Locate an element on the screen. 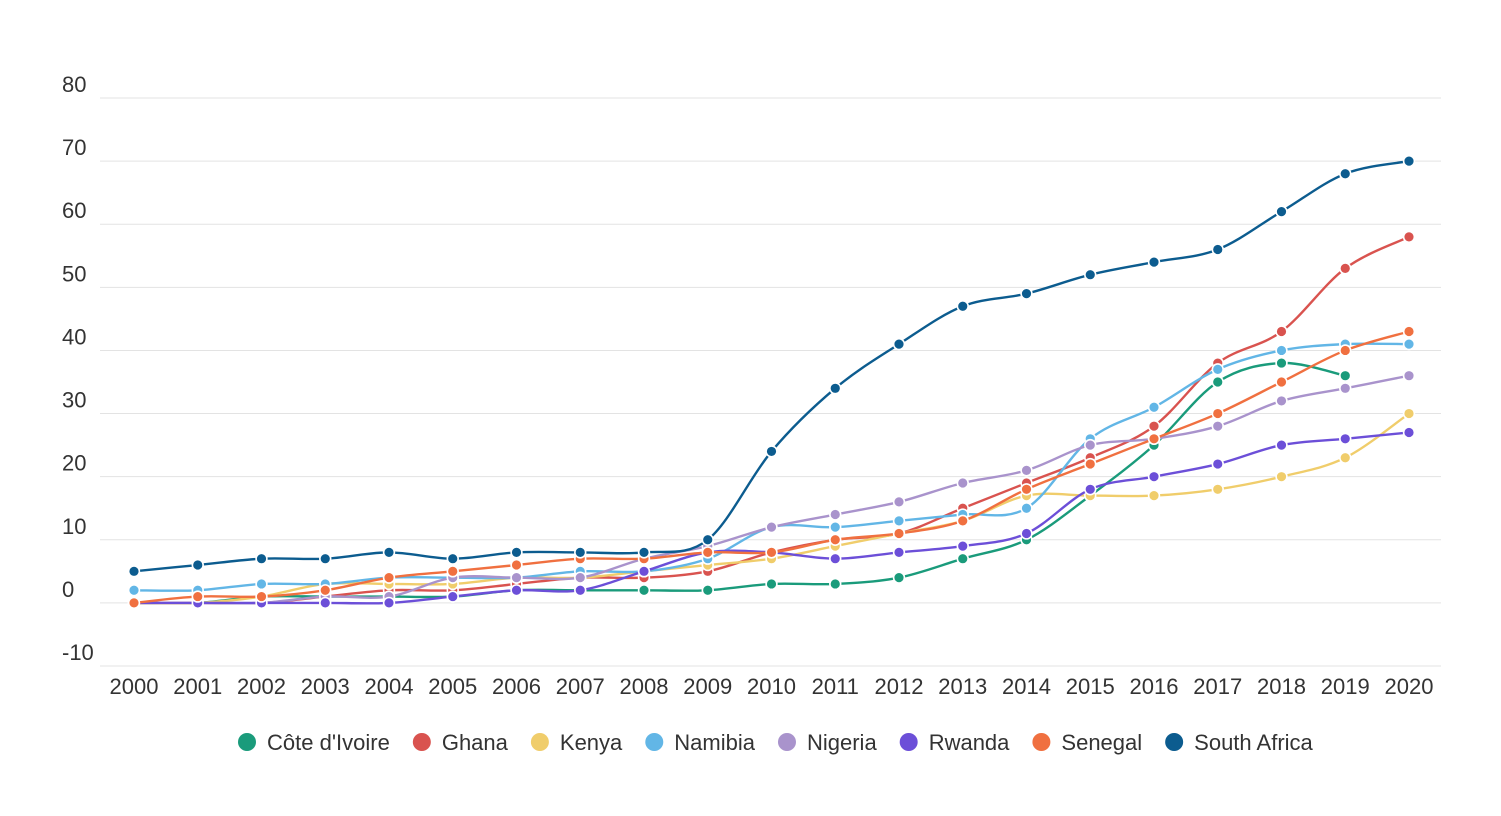 This screenshot has width=1501, height=816. x-tick-label: 2001 is located at coordinates (197, 686).